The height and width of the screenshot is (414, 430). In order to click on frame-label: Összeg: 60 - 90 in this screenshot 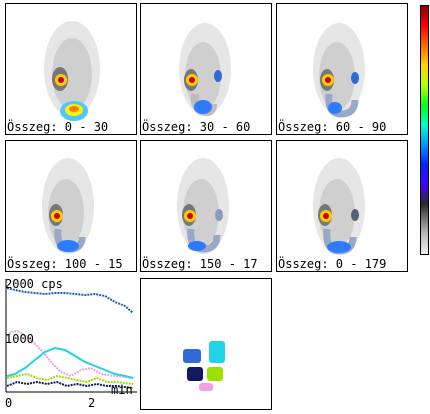, I will do `click(332, 127)`.